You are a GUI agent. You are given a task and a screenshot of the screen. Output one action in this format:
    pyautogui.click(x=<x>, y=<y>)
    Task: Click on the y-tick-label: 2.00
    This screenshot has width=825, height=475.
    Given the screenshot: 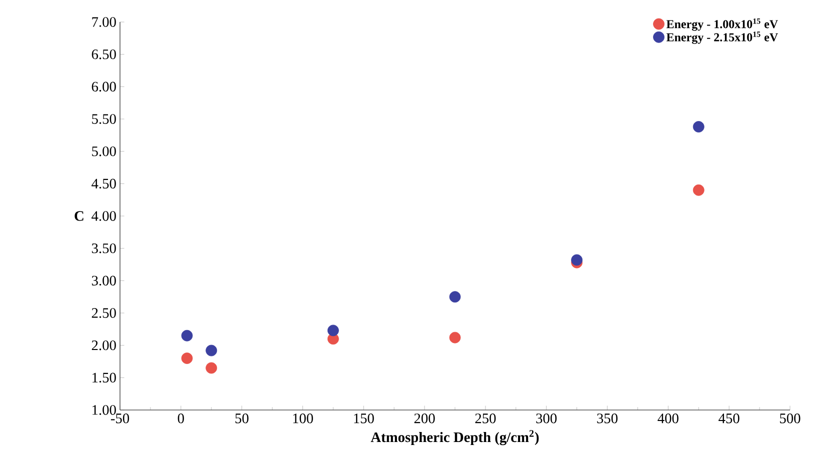 What is the action you would take?
    pyautogui.click(x=104, y=345)
    